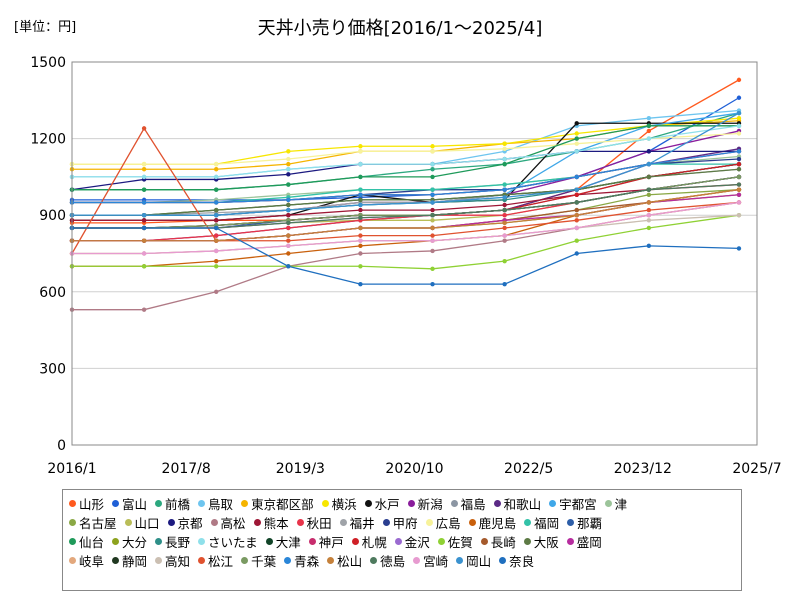 The height and width of the screenshot is (600, 800). Describe the element at coordinates (473, 504) in the screenshot. I see `legend-label: 福島` at that location.